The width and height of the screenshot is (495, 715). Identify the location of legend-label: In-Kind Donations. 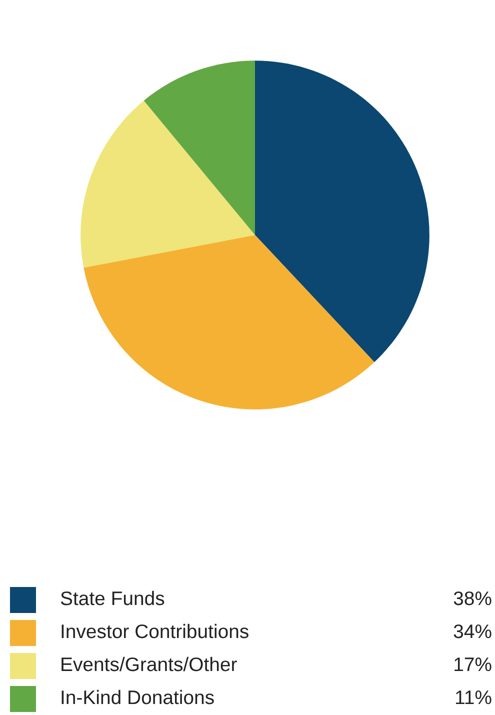
(138, 697).